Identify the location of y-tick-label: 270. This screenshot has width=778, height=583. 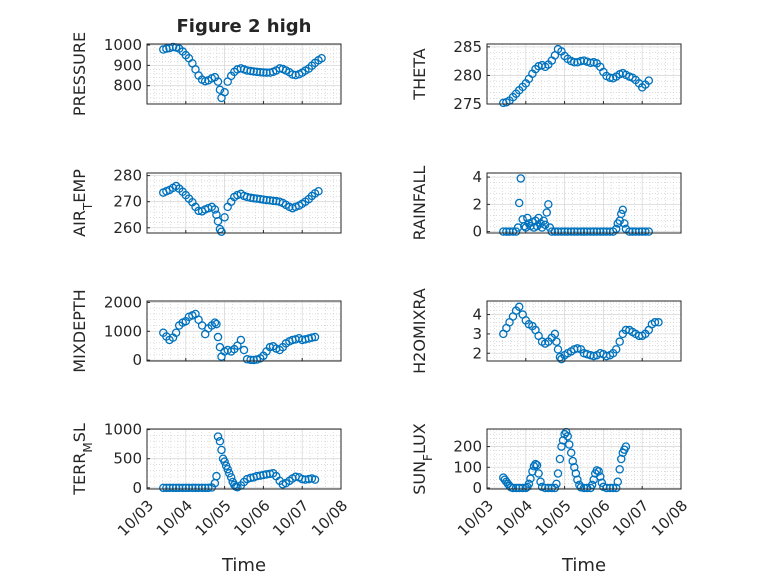
(127, 202).